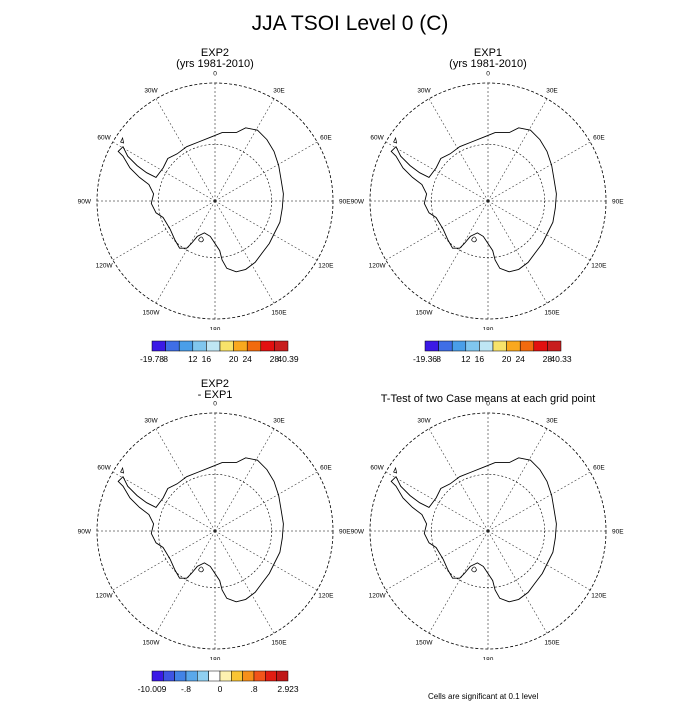 The width and height of the screenshot is (700, 701). Describe the element at coordinates (288, 689) in the screenshot. I see `colorbar-label: 2.923` at that location.